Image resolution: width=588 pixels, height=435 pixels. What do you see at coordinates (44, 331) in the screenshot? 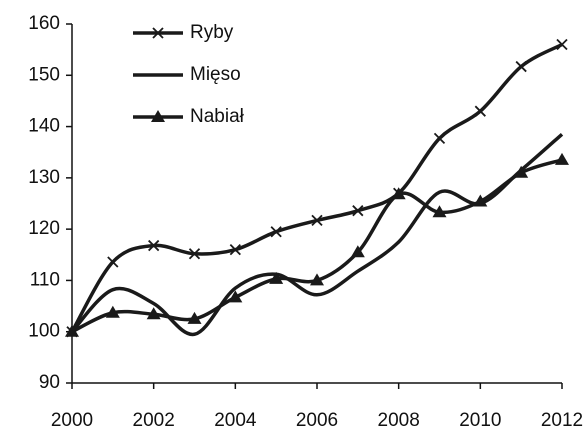
I see `y-tick-label: 100` at bounding box center [44, 331].